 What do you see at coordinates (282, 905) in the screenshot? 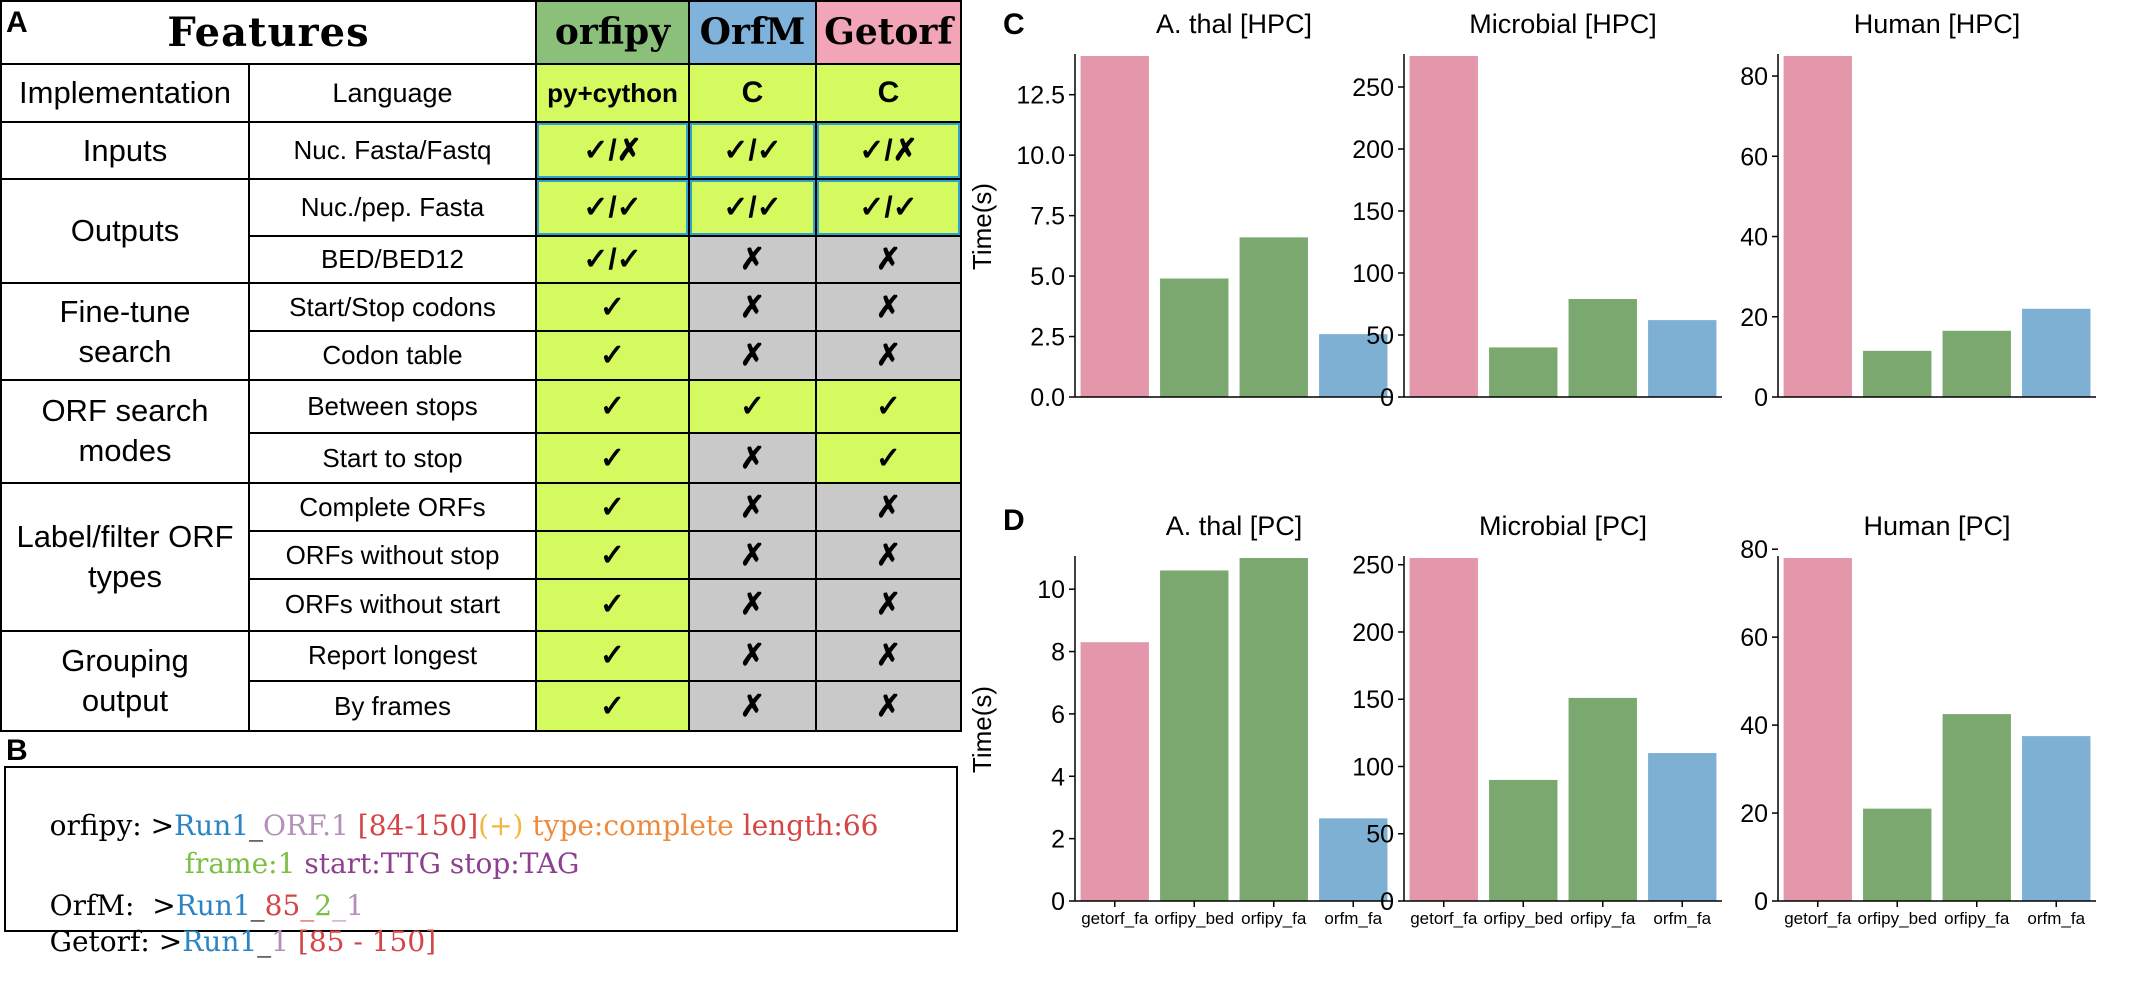
I see `orfm-position: 85` at bounding box center [282, 905].